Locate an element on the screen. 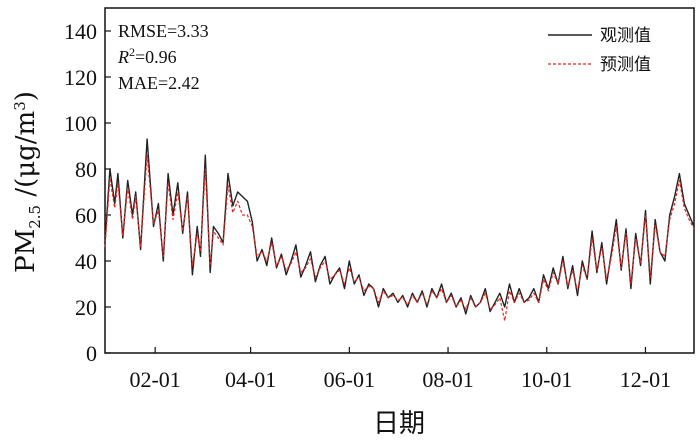 This screenshot has width=700, height=440. y-axis-title-unit: /(μg/m is located at coordinates (26, 158).